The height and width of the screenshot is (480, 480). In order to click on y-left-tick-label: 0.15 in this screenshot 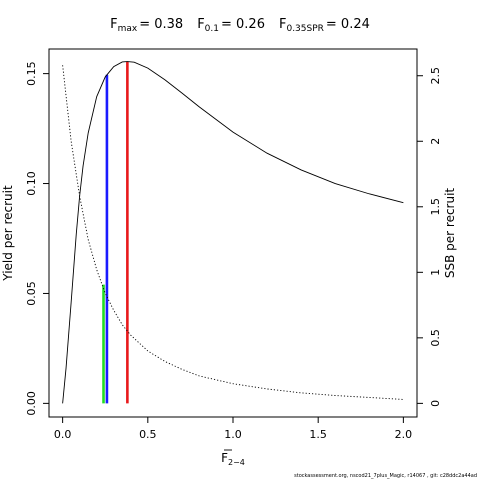, I will do `click(31, 73)`.